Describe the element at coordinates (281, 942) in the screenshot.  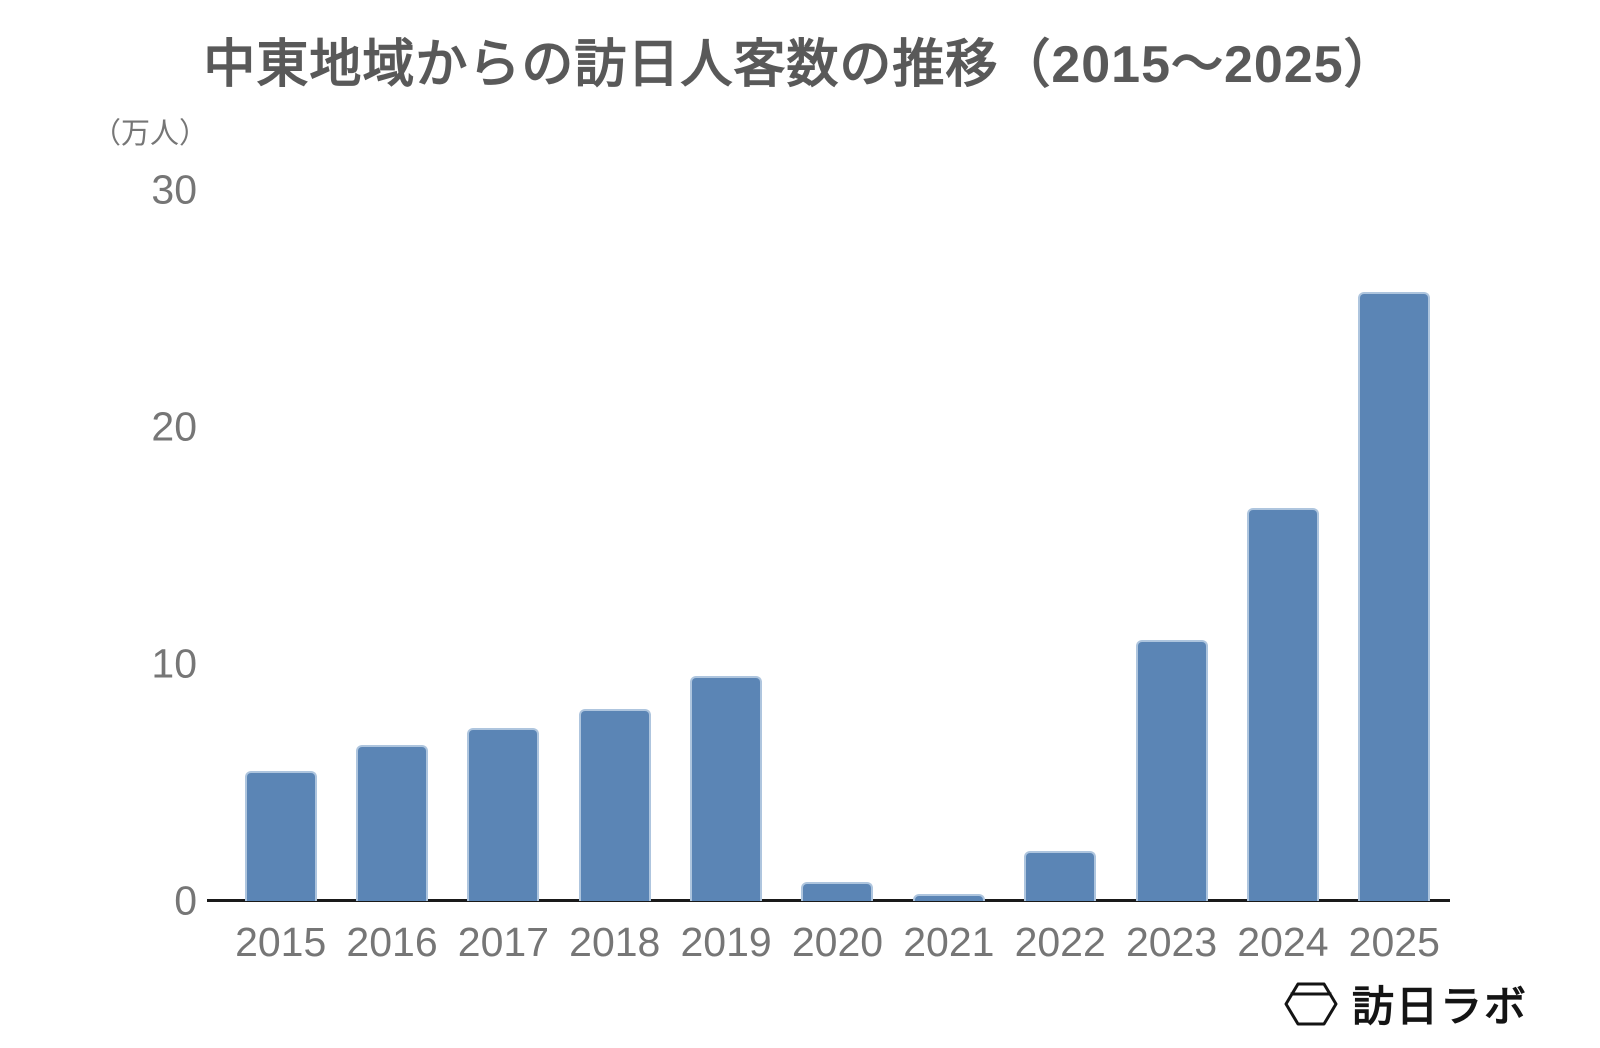
I see `x-axis-label-2015: 2015` at that location.